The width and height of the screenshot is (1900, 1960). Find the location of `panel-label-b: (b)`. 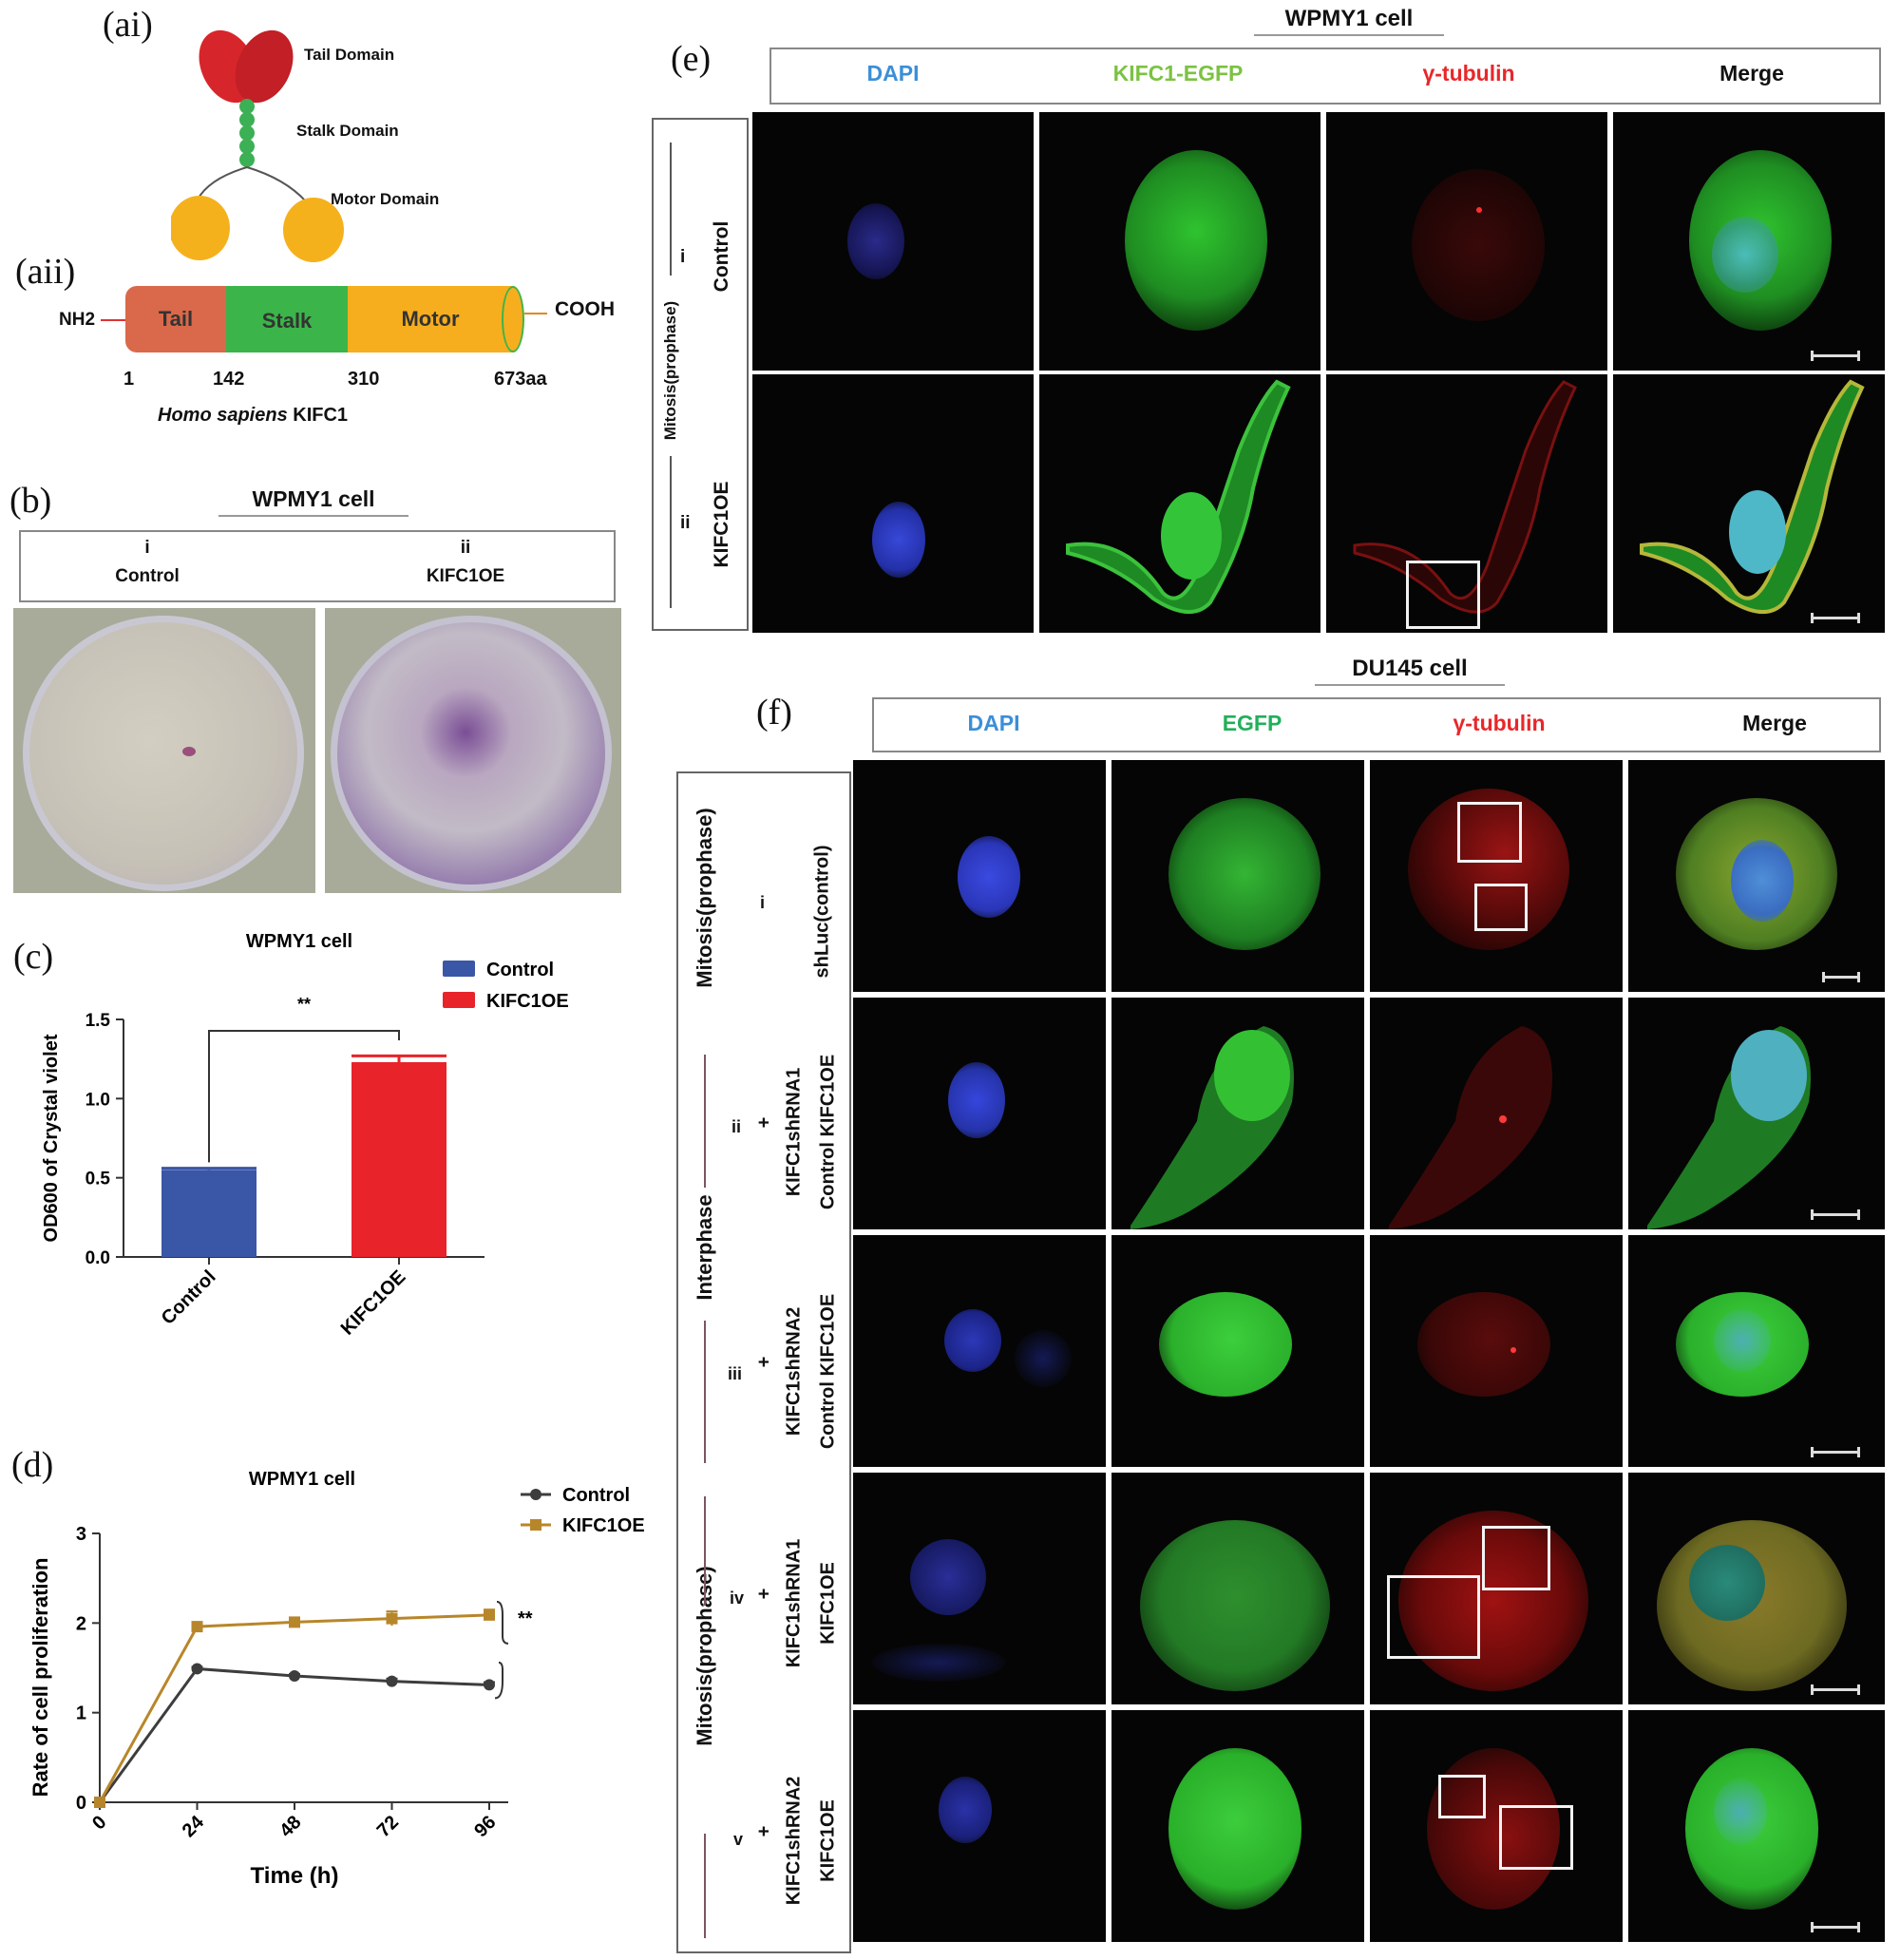

panel-label-b: (b) is located at coordinates (31, 501).